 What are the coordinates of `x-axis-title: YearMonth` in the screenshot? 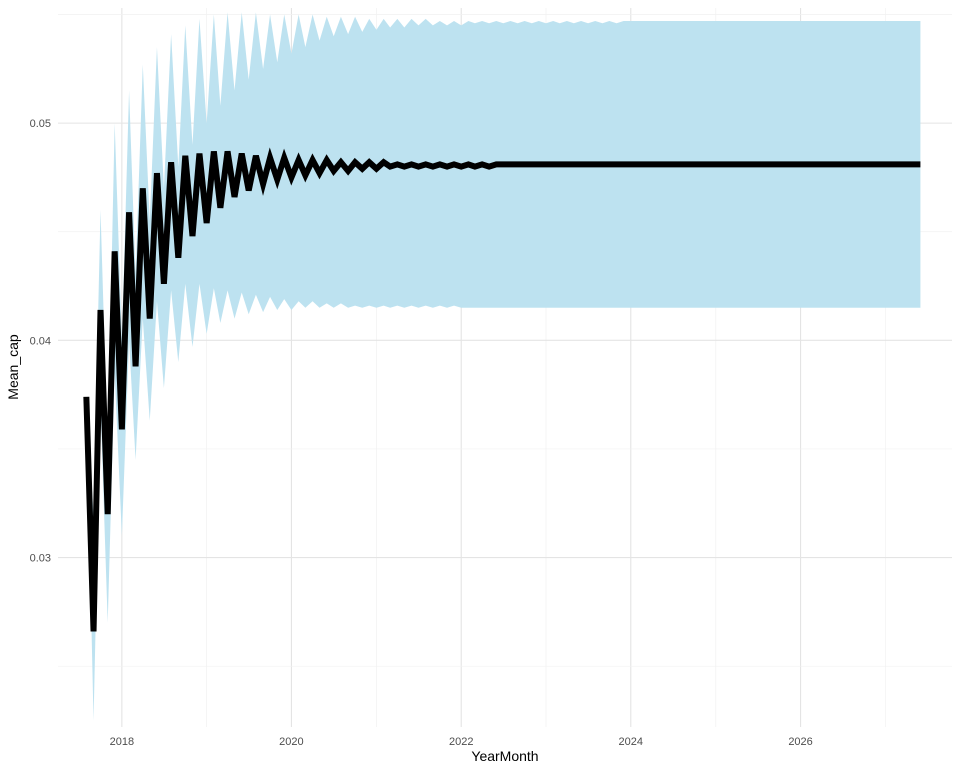 It's located at (504, 756).